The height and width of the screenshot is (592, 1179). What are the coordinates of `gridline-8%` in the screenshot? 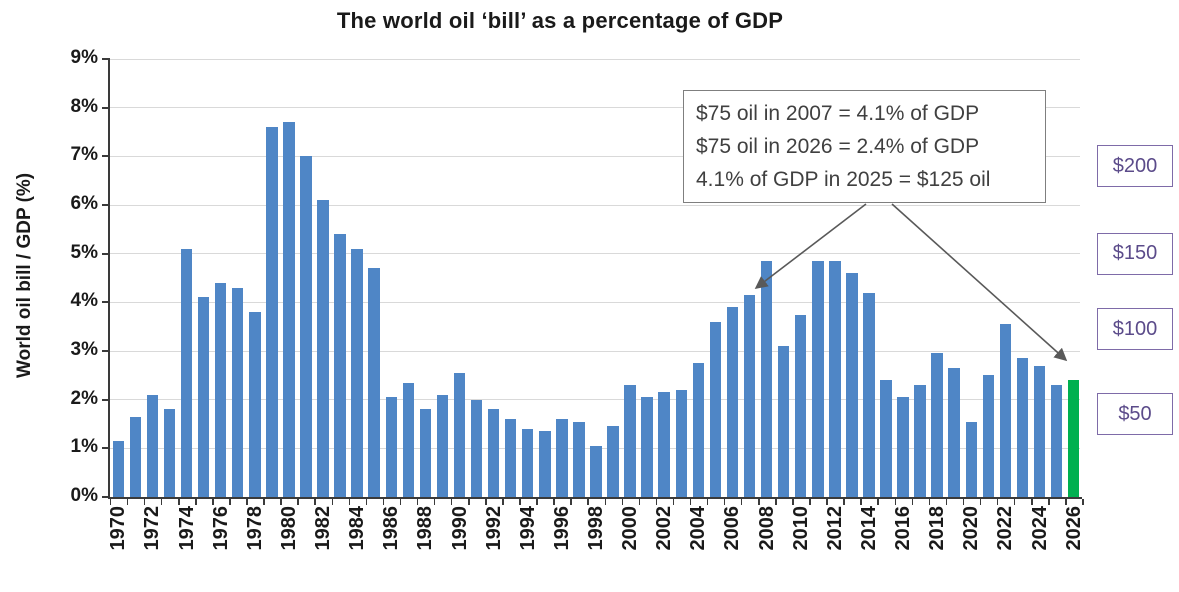 It's located at (595, 108).